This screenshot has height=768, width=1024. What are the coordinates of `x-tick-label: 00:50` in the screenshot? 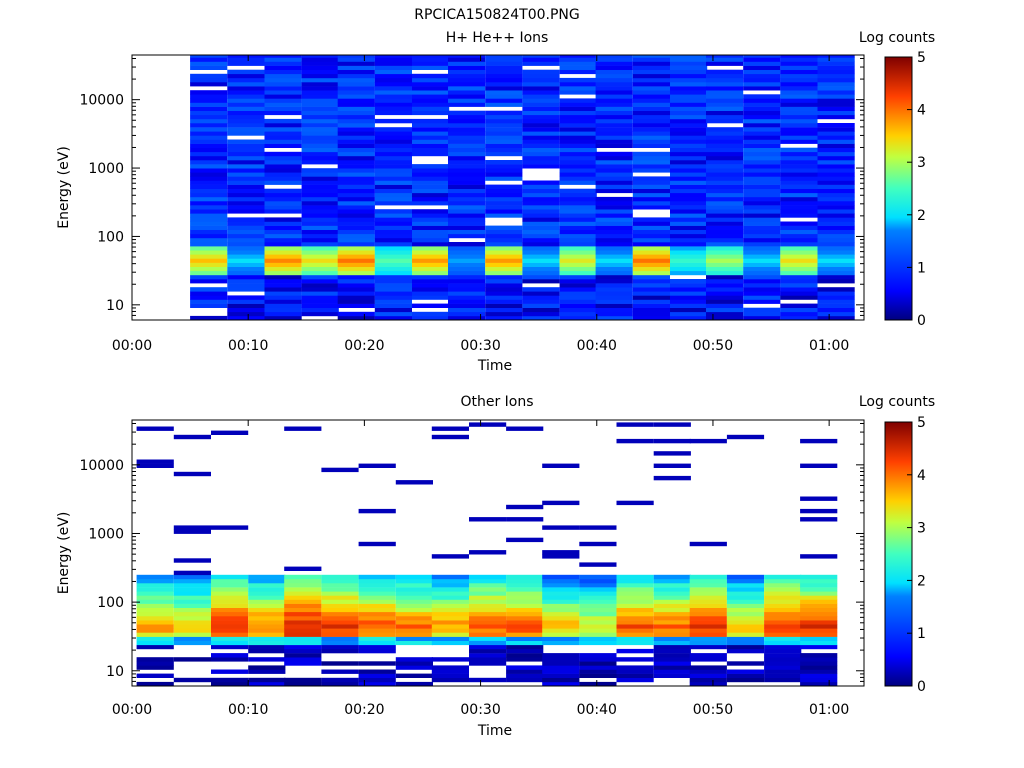 It's located at (713, 346).